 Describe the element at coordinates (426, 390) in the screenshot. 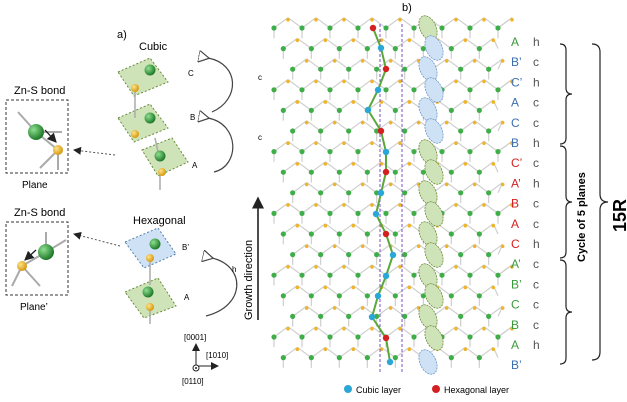

I see `legend: Cubic layer Hexagonal layer` at that location.